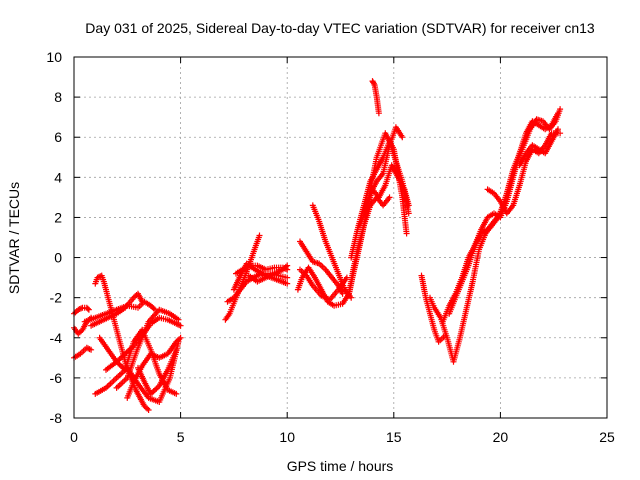 This screenshot has height=480, width=640. What do you see at coordinates (501, 437) in the screenshot?
I see `x-tick-label: 20` at bounding box center [501, 437].